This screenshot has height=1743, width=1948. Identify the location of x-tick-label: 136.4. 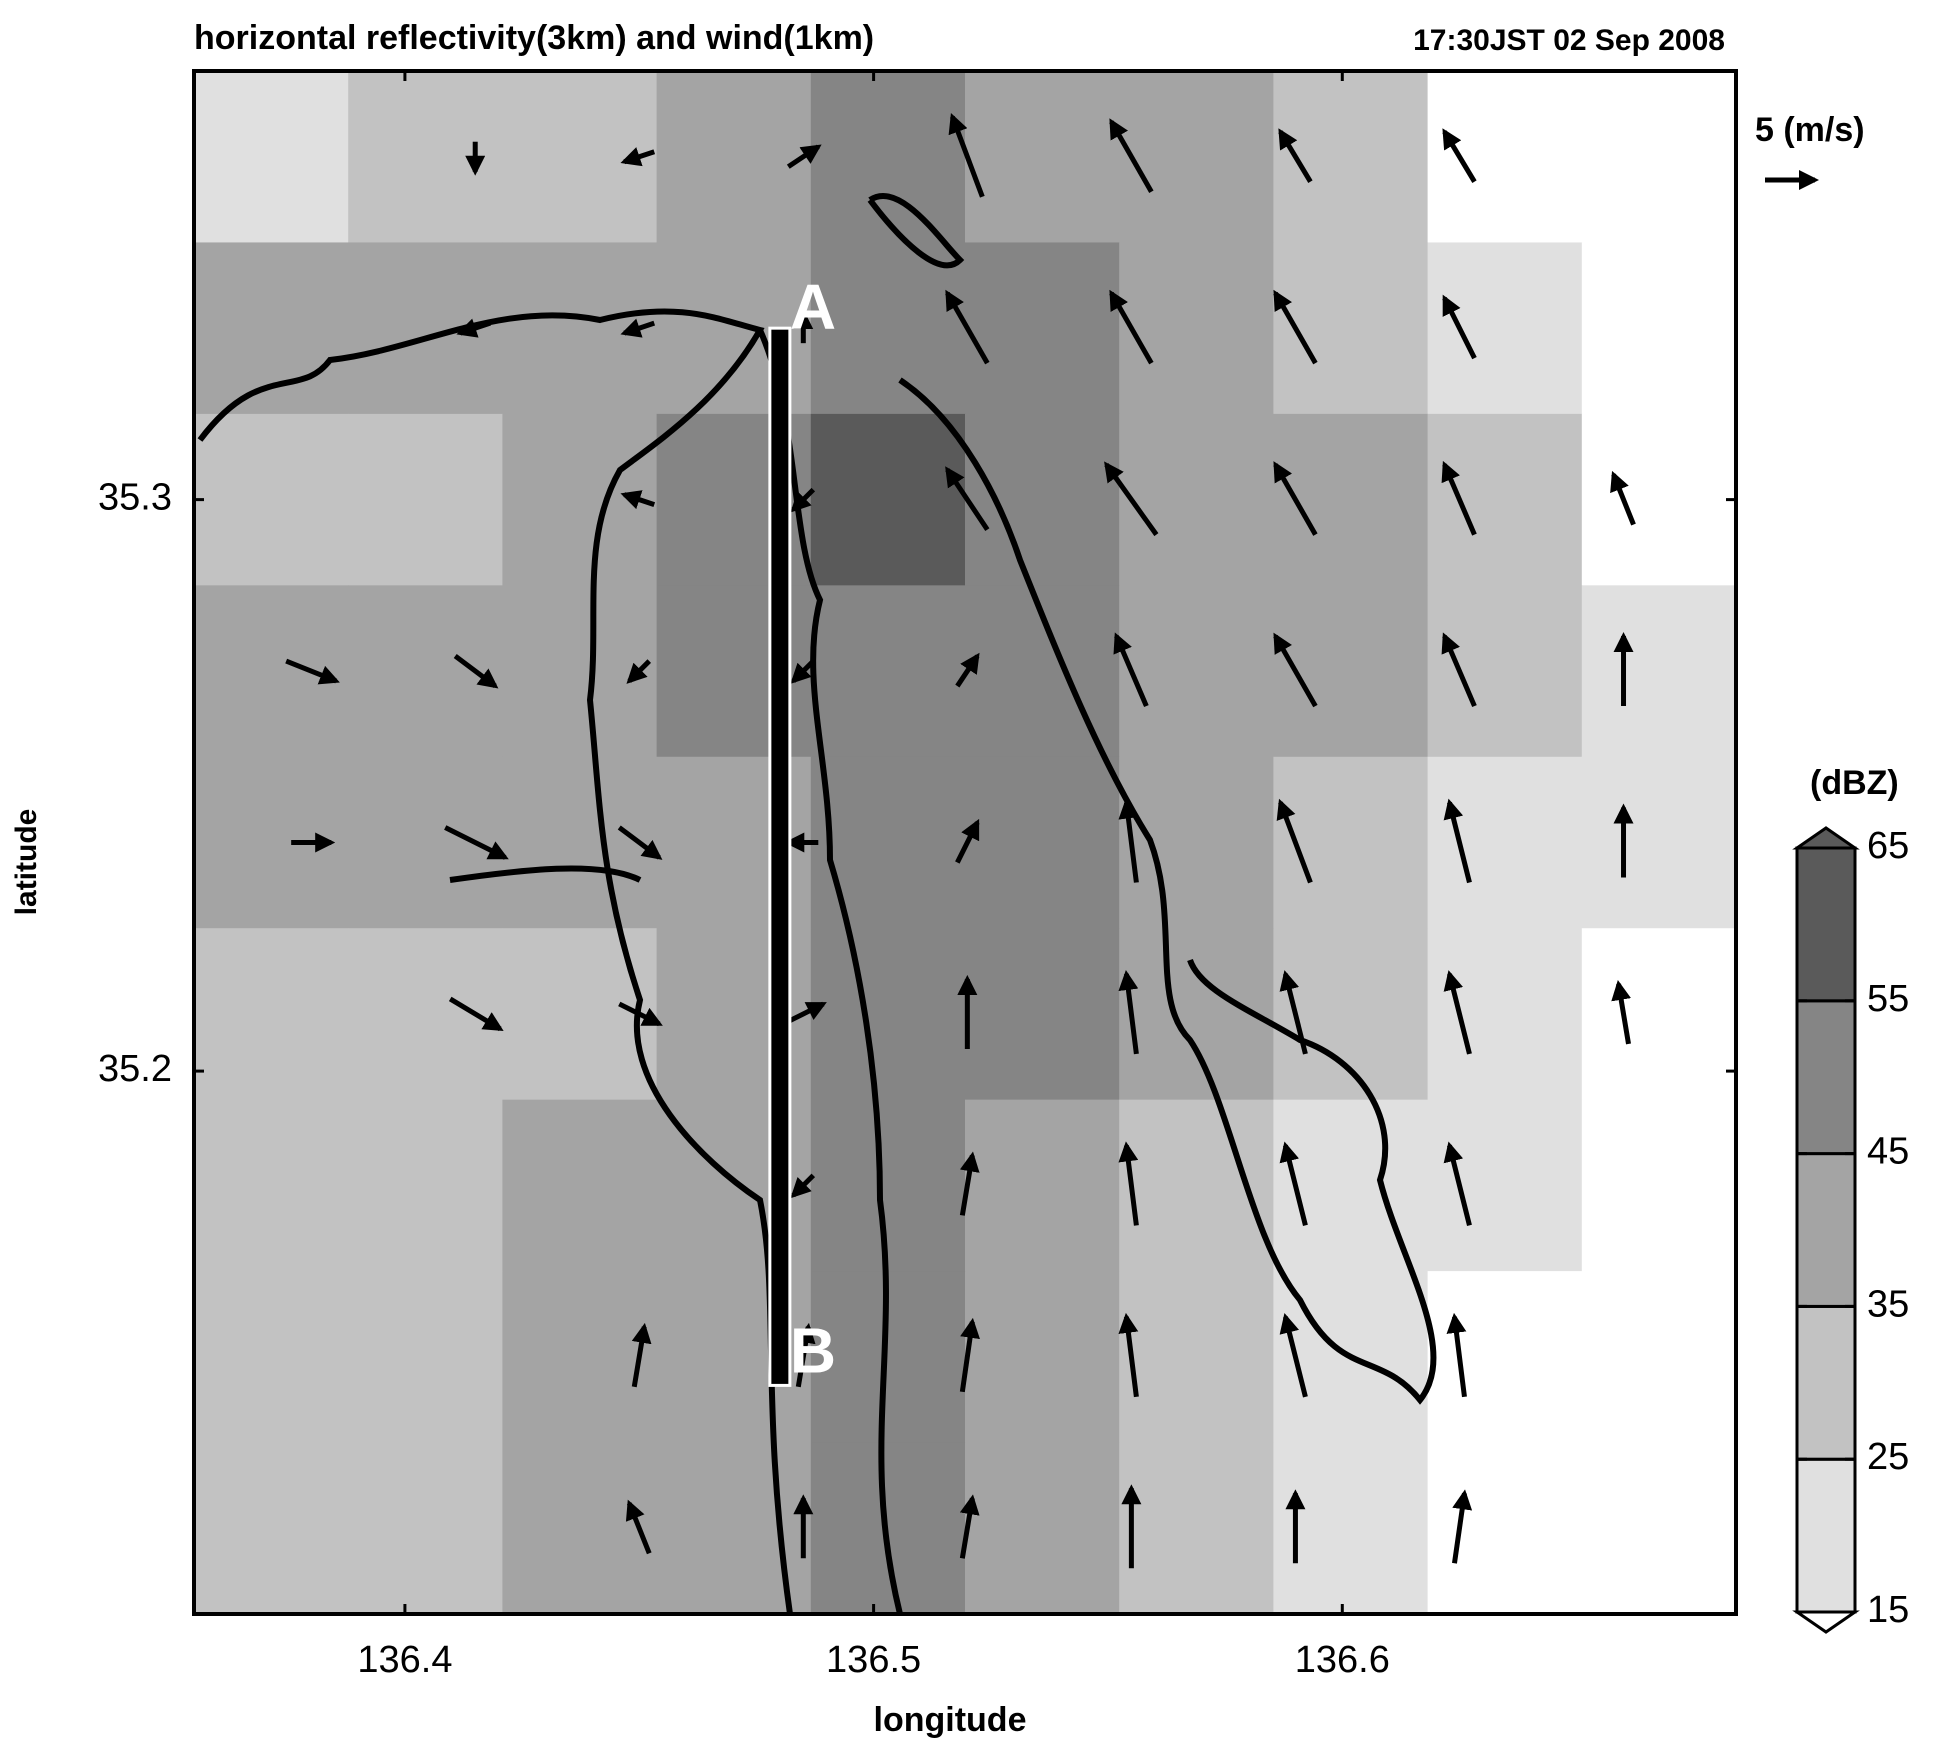
(404, 1660).